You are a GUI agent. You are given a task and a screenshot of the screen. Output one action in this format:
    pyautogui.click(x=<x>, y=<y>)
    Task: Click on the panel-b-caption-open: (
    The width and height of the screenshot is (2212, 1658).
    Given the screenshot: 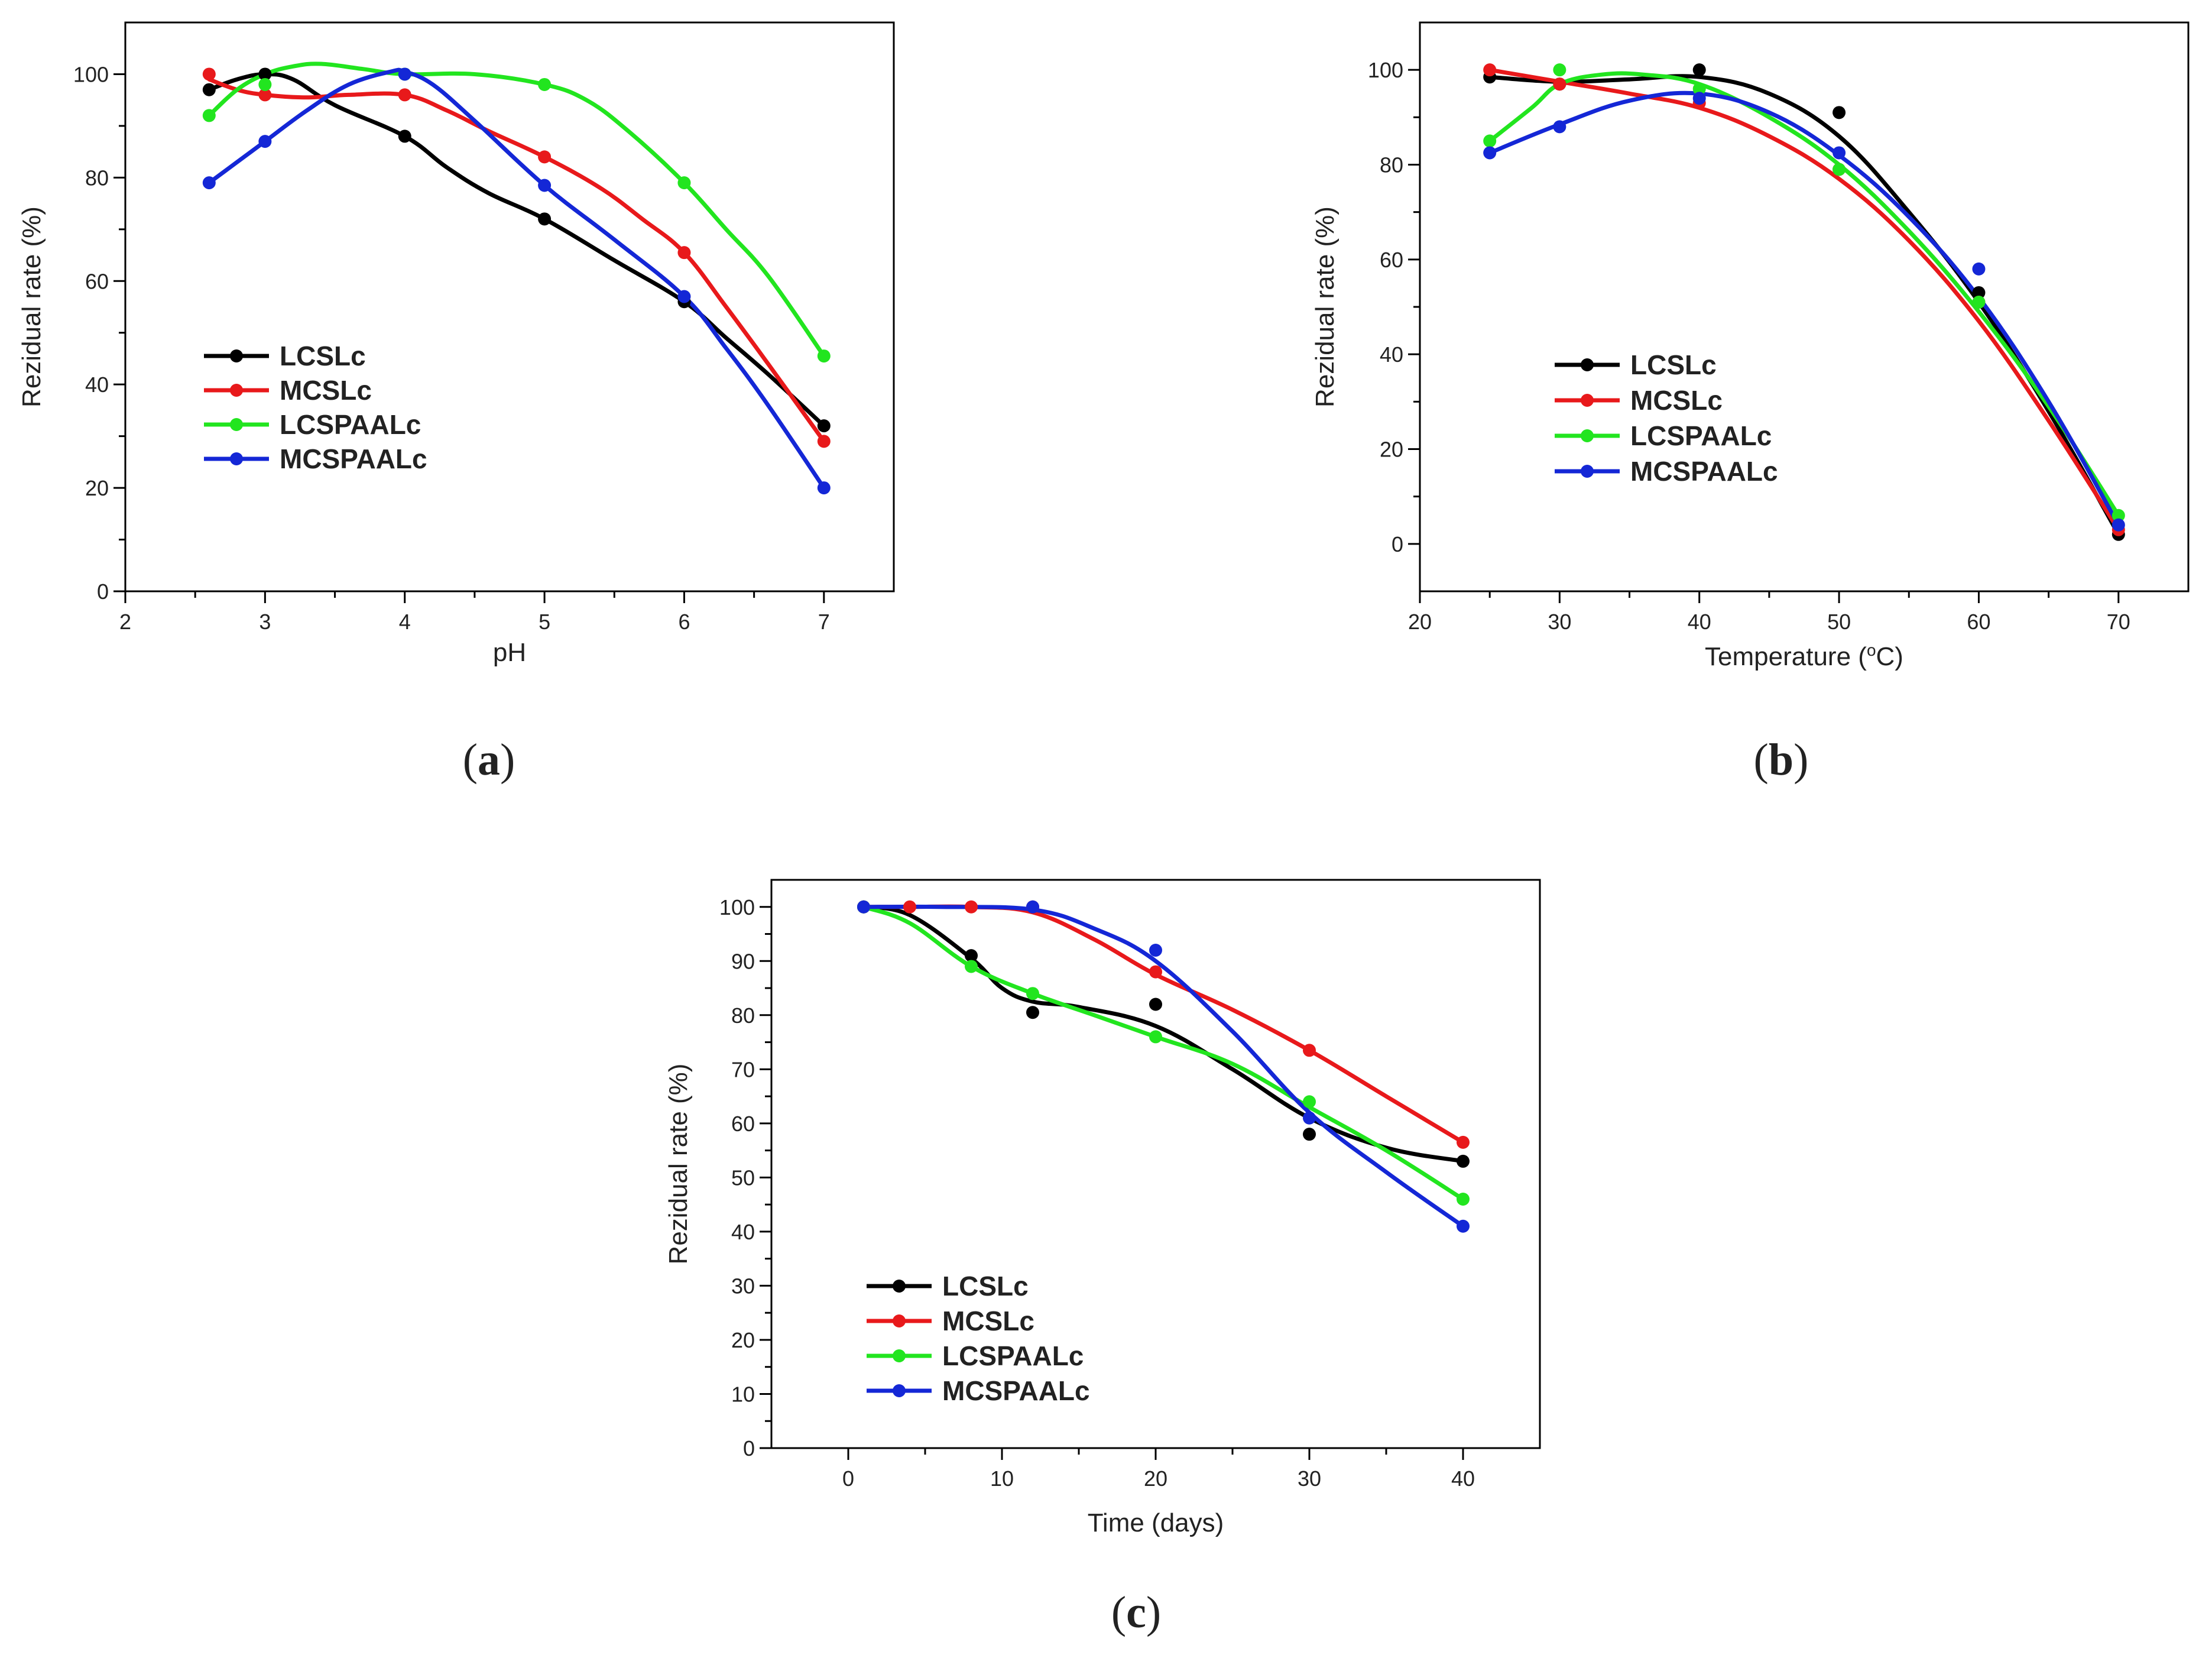 What is the action you would take?
    pyautogui.click(x=1761, y=760)
    